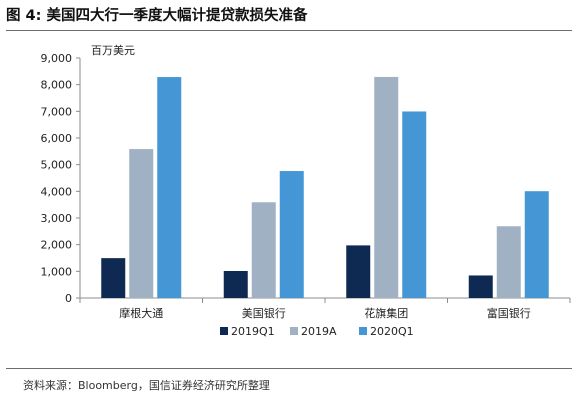 This screenshot has width=585, height=407. I want to click on figure-title: 图 4: 美国四大行一季度大幅计提贷款损失准备, so click(157, 16).